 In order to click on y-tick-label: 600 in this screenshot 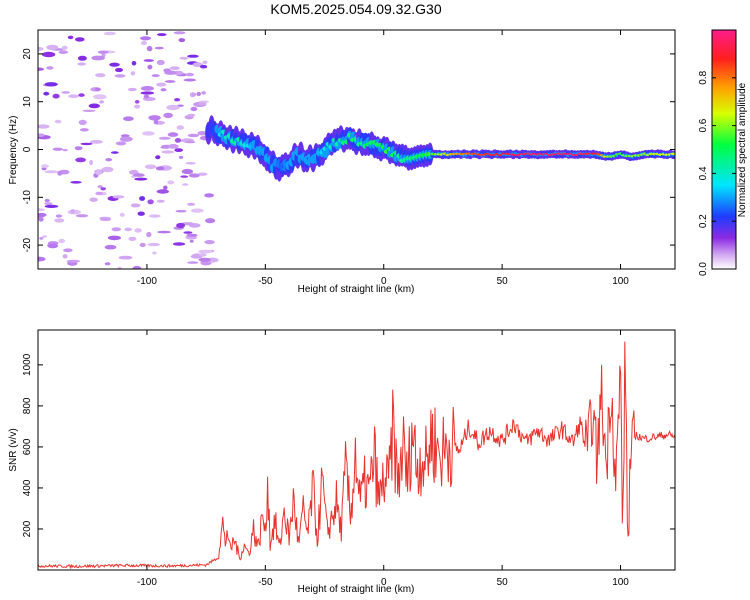, I will do `click(27, 446)`.